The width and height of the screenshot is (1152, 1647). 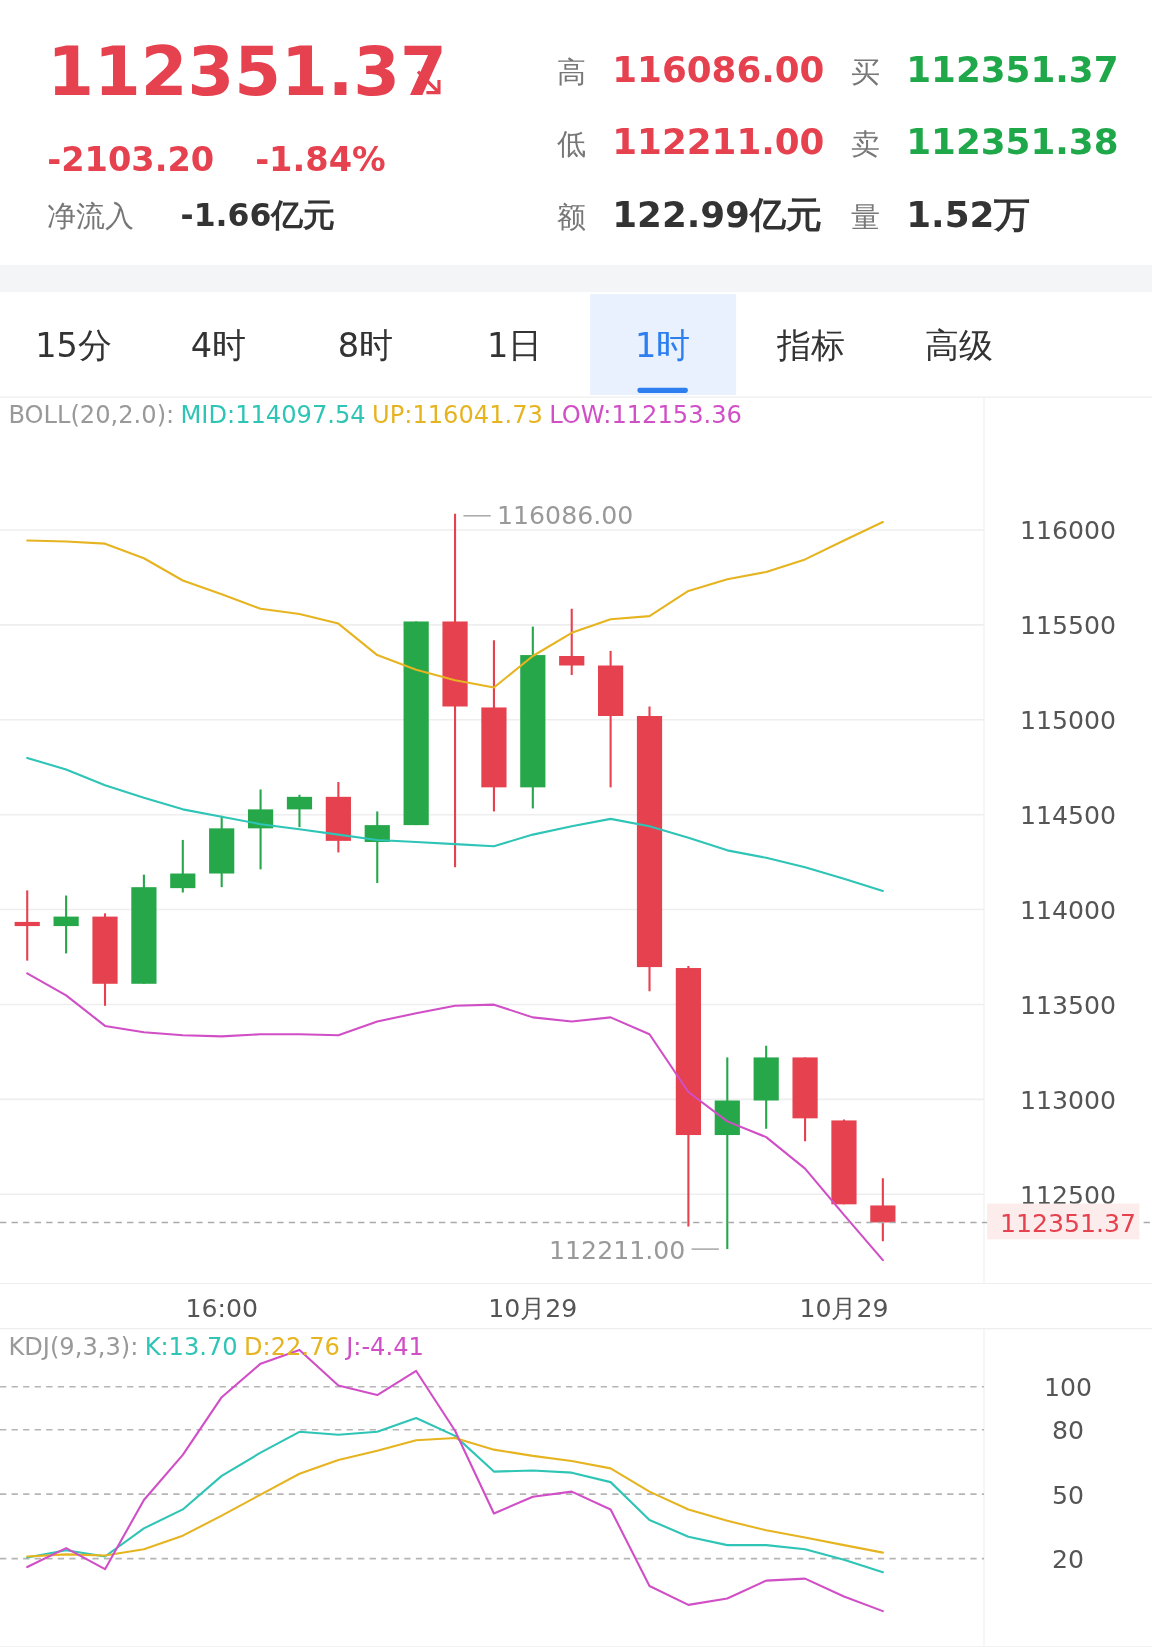 I want to click on text: -1.84%, so click(x=320, y=160).